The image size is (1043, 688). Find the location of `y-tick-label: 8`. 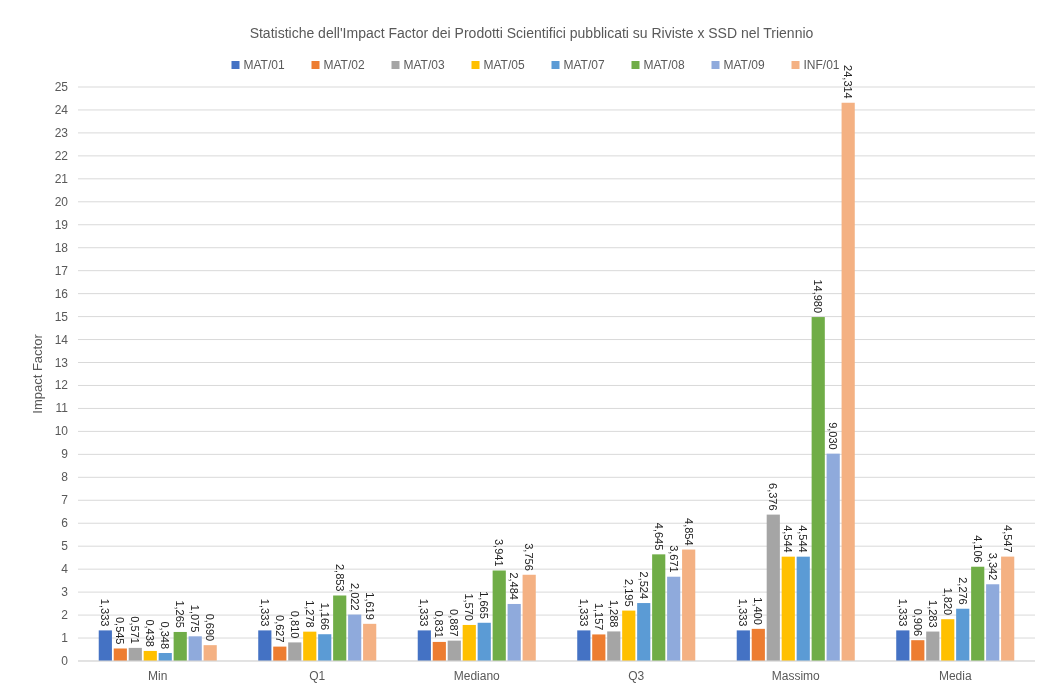

y-tick-label: 8 is located at coordinates (65, 477).